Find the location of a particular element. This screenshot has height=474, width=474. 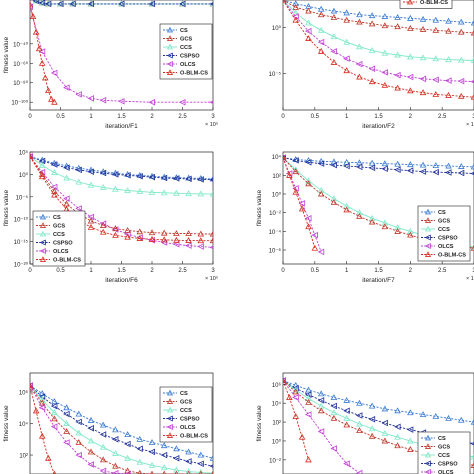

legend-marker-gcs is located at coordinates (170, 401).